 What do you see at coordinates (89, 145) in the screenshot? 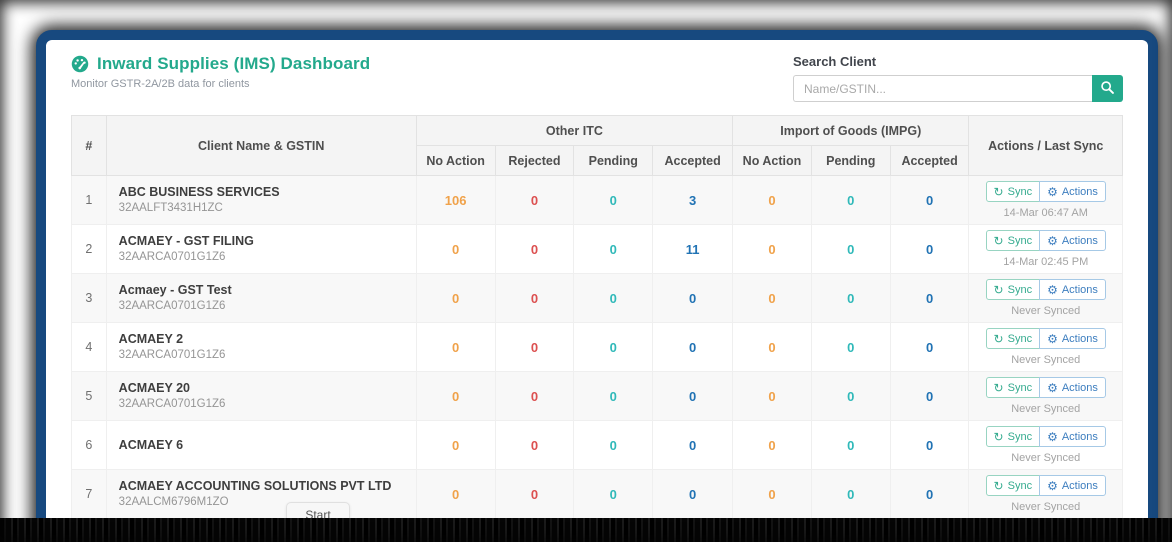
I see `col-header-index: #` at bounding box center [89, 145].